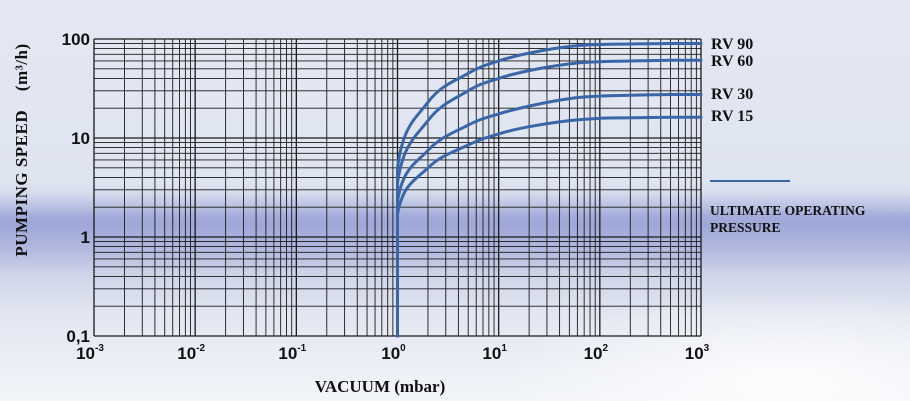  I want to click on y-axis-title: PUMPING SPEED, so click(21, 183).